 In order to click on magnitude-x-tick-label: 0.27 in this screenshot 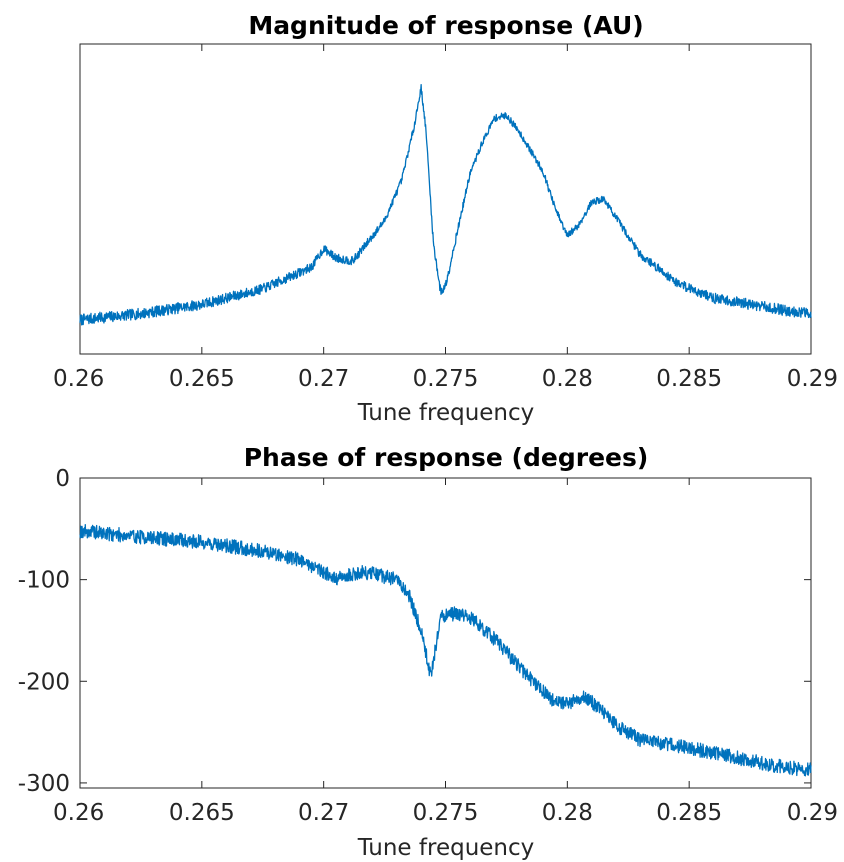, I will do `click(323, 379)`.